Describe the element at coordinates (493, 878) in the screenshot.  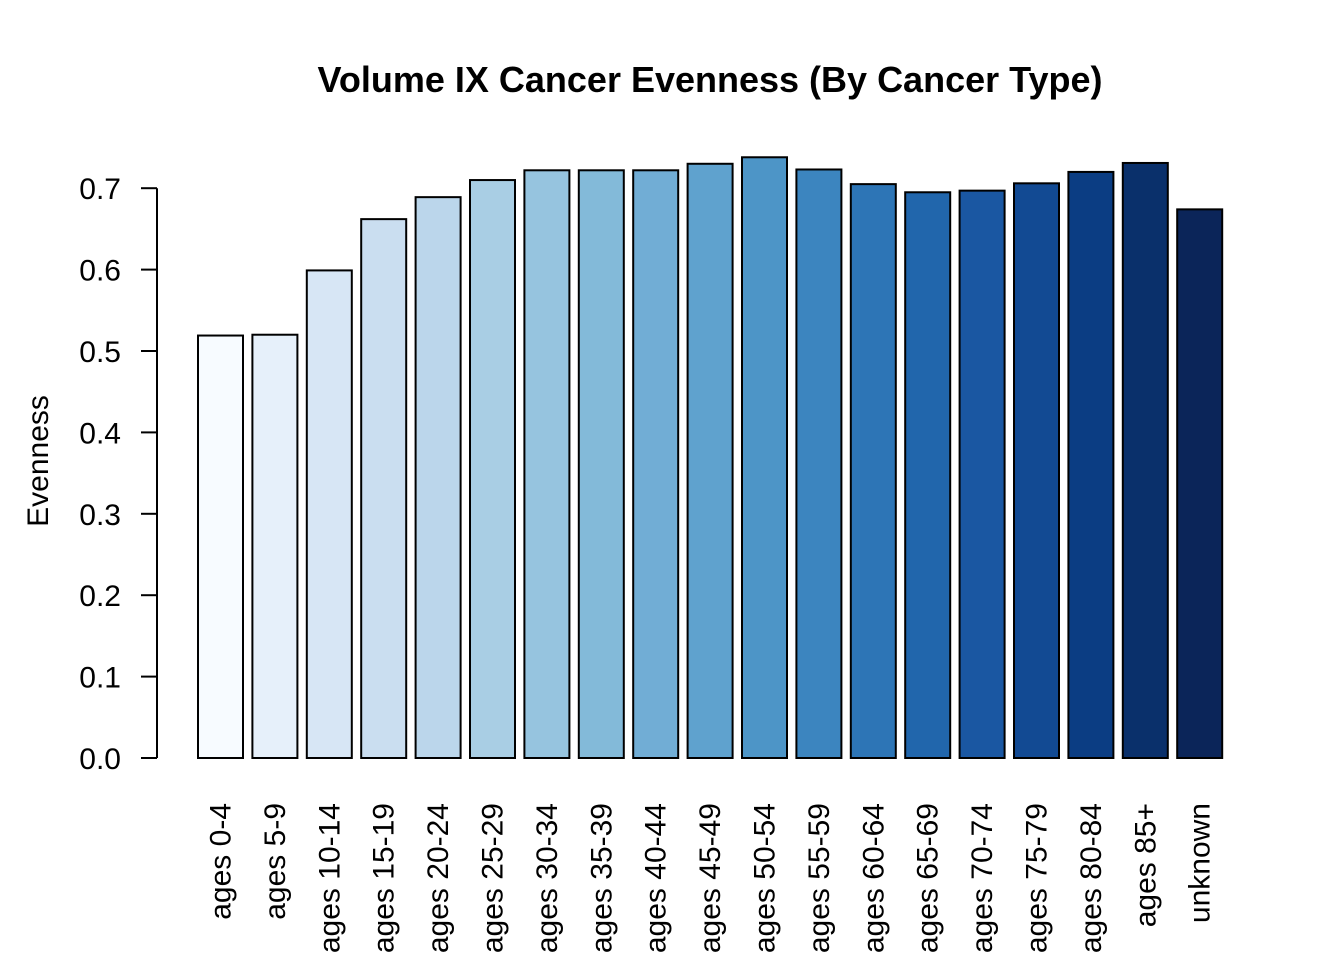
I see `x-tick-label: ages 25-29` at that location.